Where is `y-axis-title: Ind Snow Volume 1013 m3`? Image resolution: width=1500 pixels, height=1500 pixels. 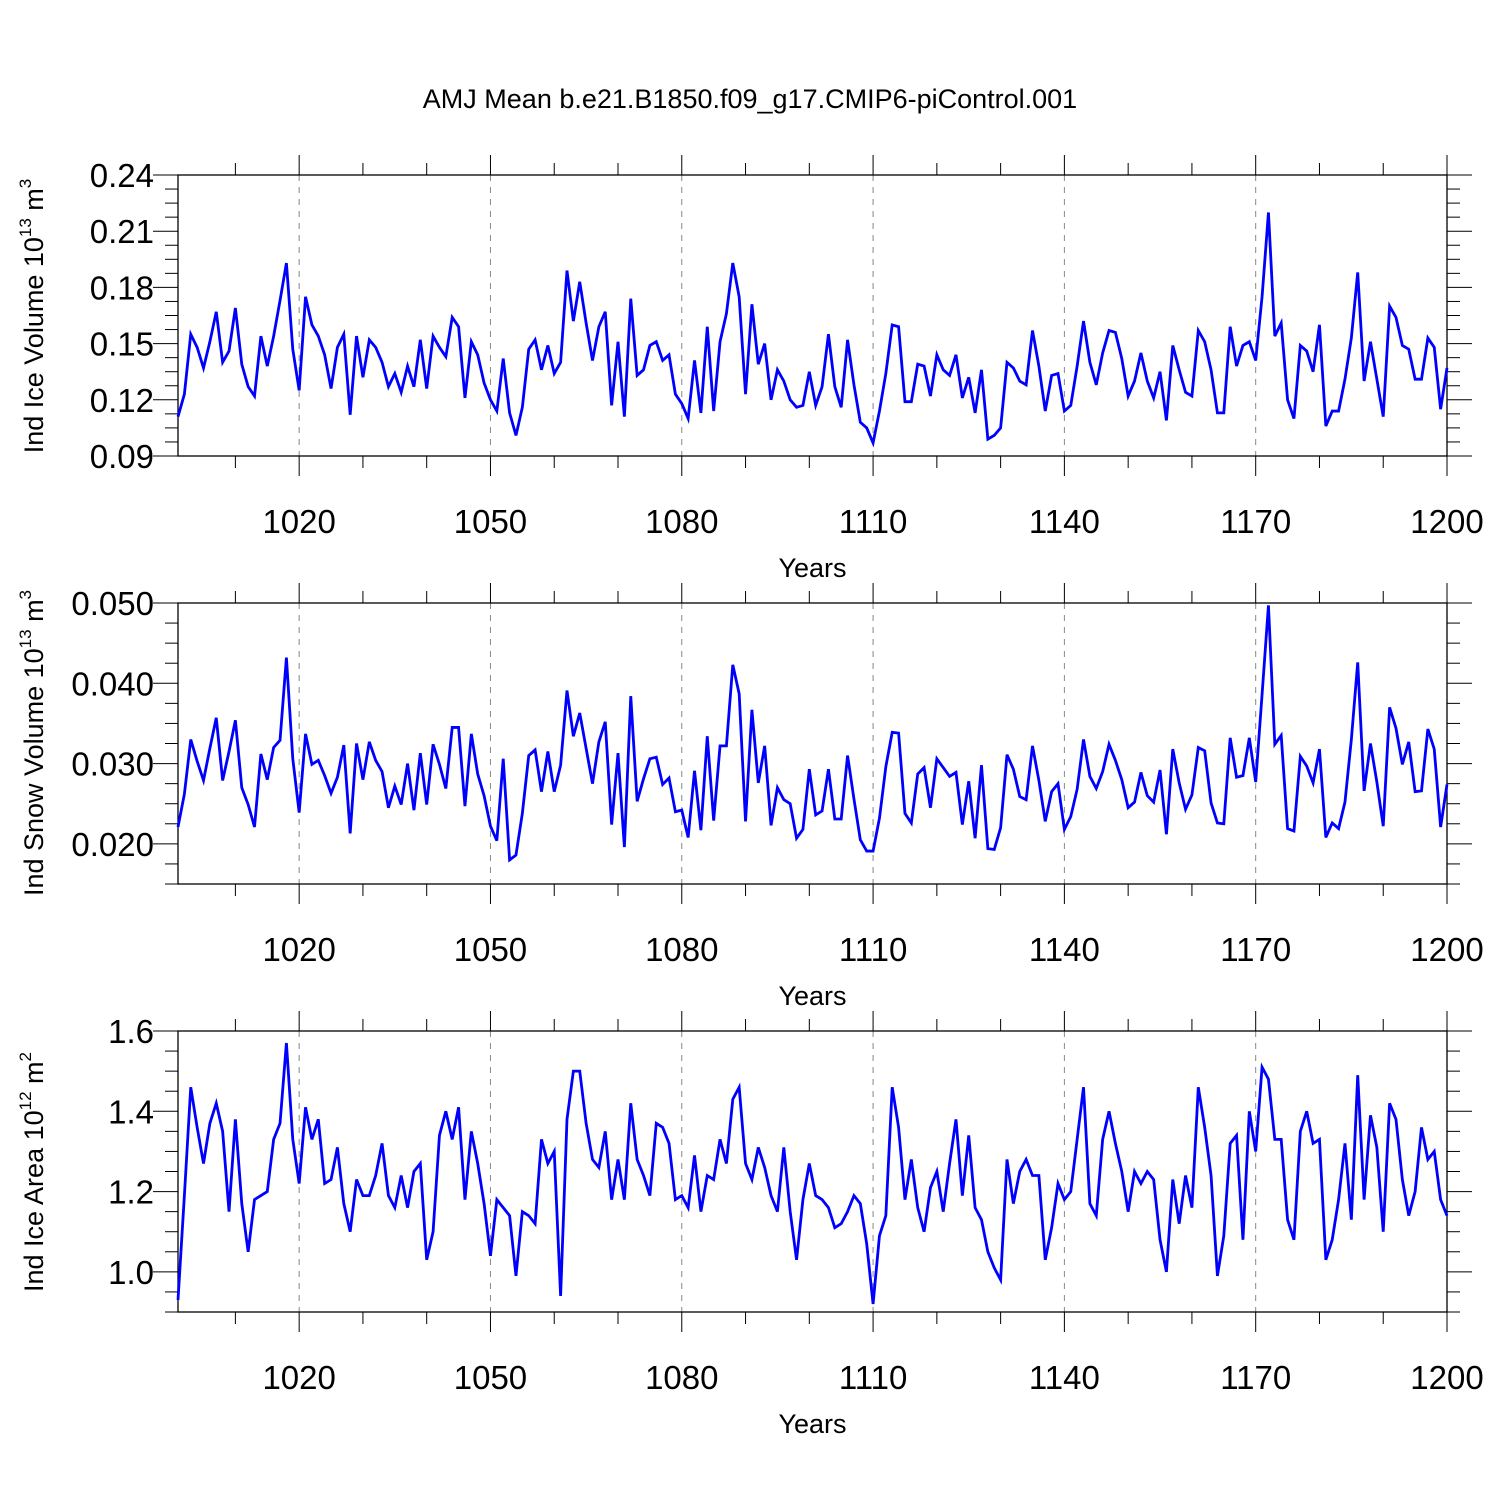 y-axis-title: Ind Snow Volume 1013 m3 is located at coordinates (32, 743).